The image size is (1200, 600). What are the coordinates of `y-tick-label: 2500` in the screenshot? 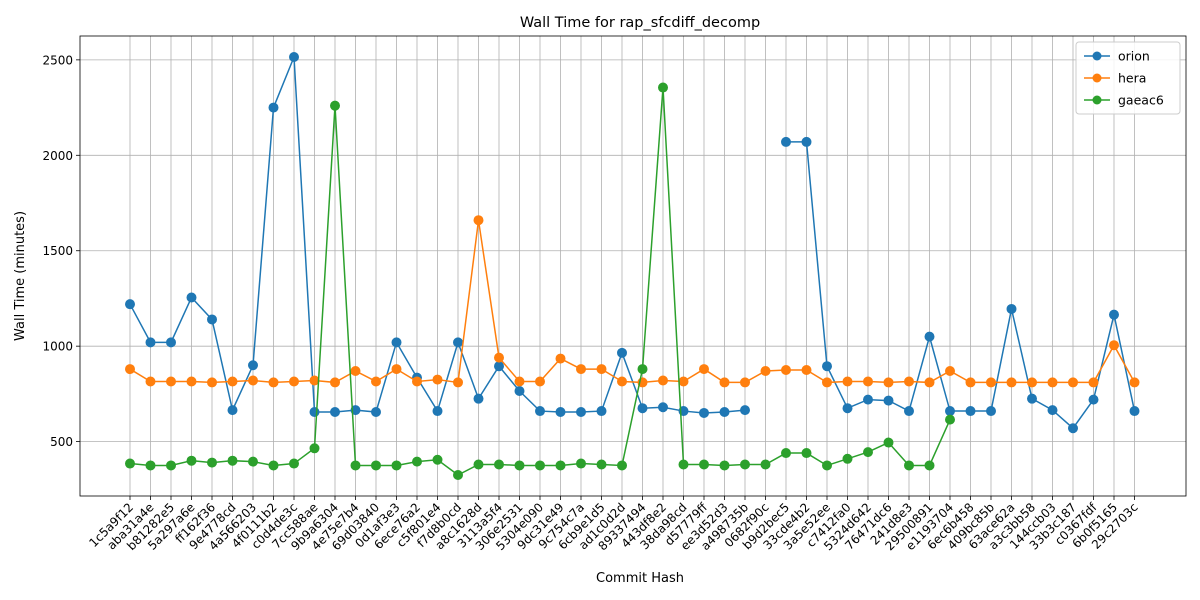 It's located at (57, 60).